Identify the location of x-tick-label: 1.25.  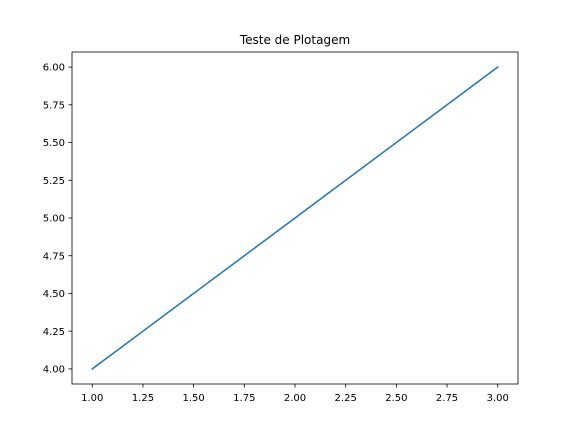
(143, 398).